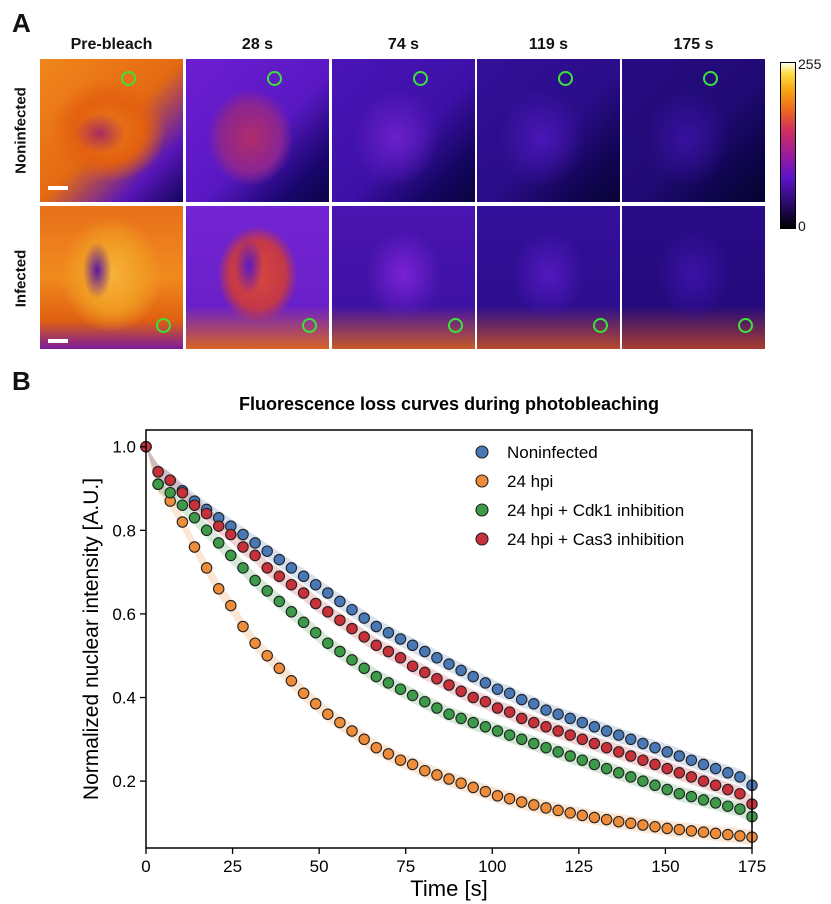 Image resolution: width=831 pixels, height=904 pixels. Describe the element at coordinates (111, 130) in the screenshot. I see `image-noninfected-prebleach` at that location.